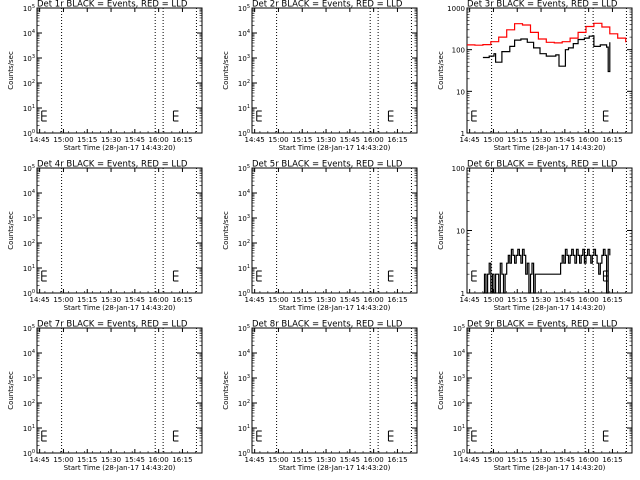 The height and width of the screenshot is (480, 640). Describe the element at coordinates (542, 5) in the screenshot. I see `panel-title: Det 3r BLACK = Events, RED = LLD` at that location.